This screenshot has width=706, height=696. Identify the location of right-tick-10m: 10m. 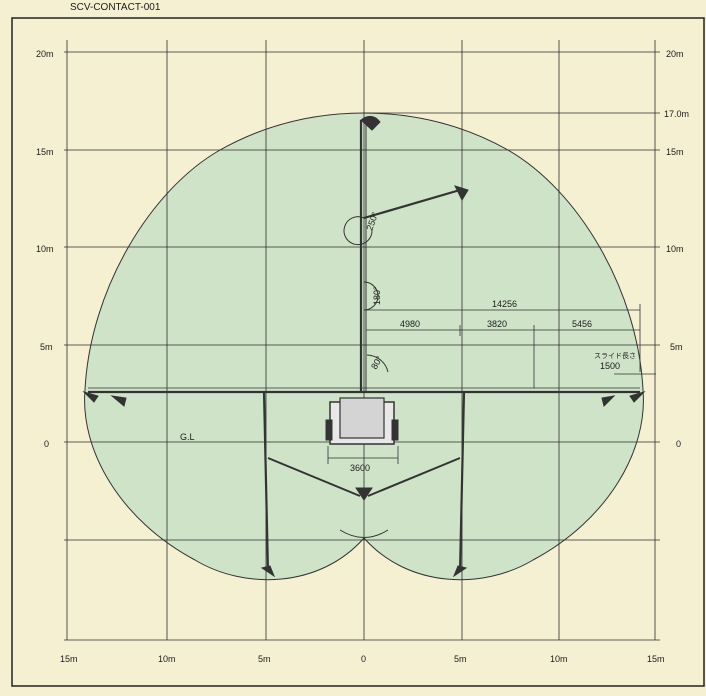
(675, 249).